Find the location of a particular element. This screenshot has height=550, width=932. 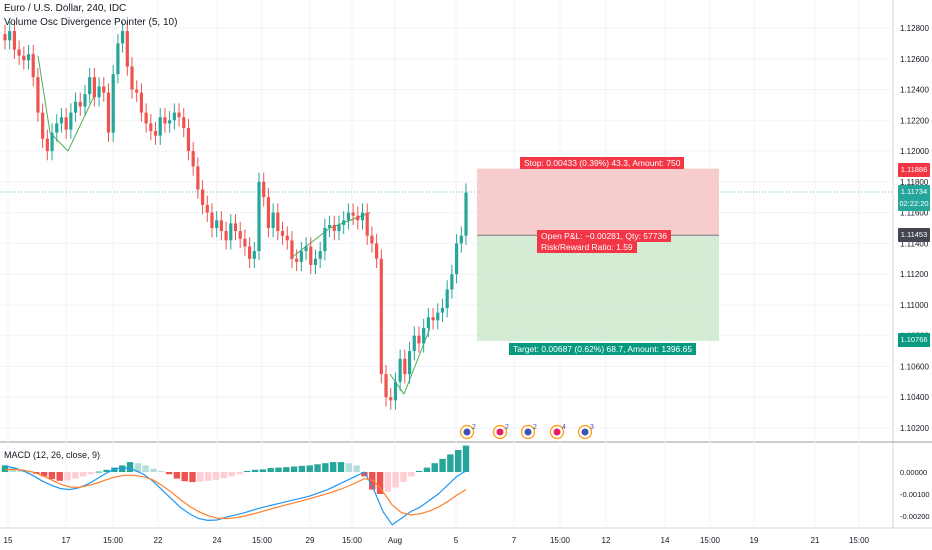

time-tick-label: 29 is located at coordinates (310, 540).